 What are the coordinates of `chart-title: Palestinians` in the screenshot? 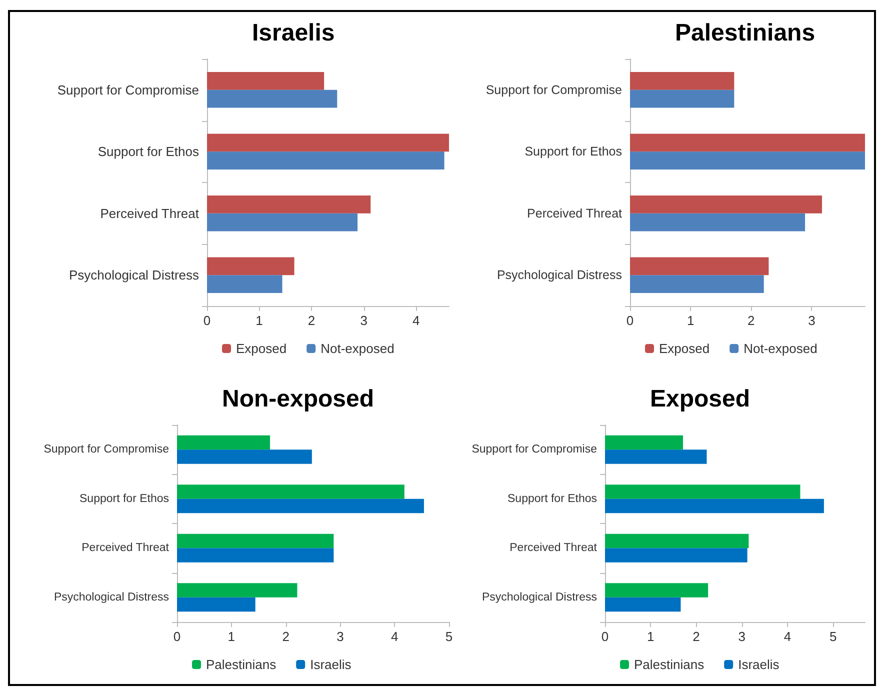 It's located at (745, 33).